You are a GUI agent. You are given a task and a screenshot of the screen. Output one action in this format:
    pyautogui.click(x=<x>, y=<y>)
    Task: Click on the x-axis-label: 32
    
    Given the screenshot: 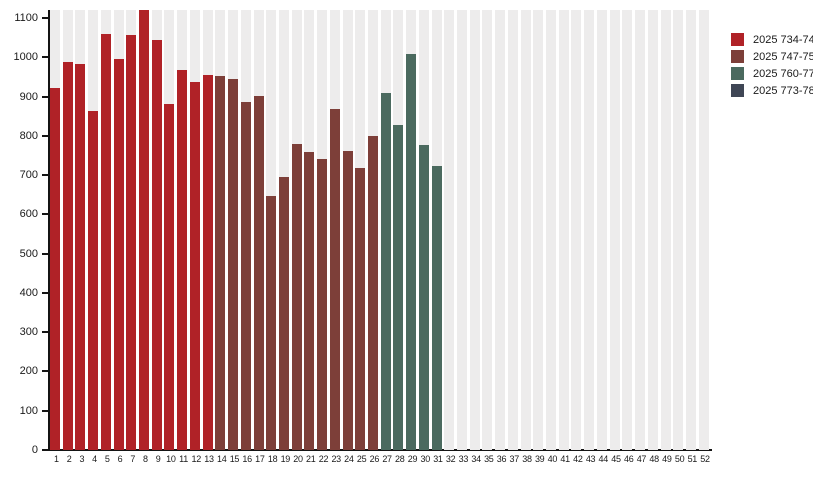 What is the action you would take?
    pyautogui.click(x=450, y=459)
    